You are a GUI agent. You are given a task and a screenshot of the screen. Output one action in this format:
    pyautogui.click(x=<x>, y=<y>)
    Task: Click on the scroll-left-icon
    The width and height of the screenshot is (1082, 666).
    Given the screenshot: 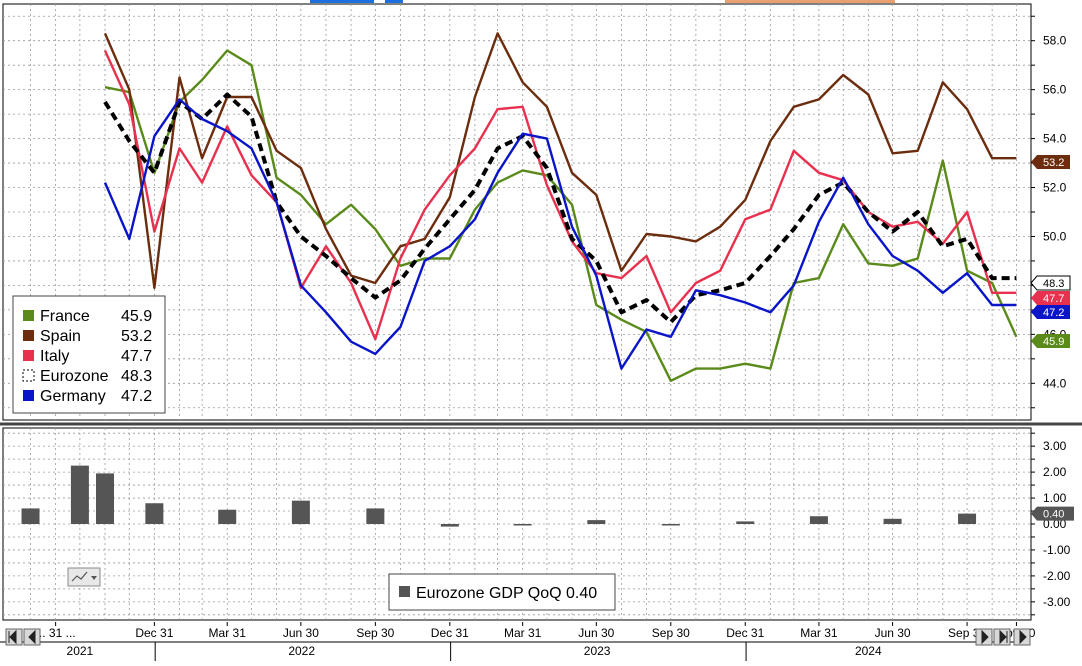 What is the action you would take?
    pyautogui.click(x=32, y=637)
    